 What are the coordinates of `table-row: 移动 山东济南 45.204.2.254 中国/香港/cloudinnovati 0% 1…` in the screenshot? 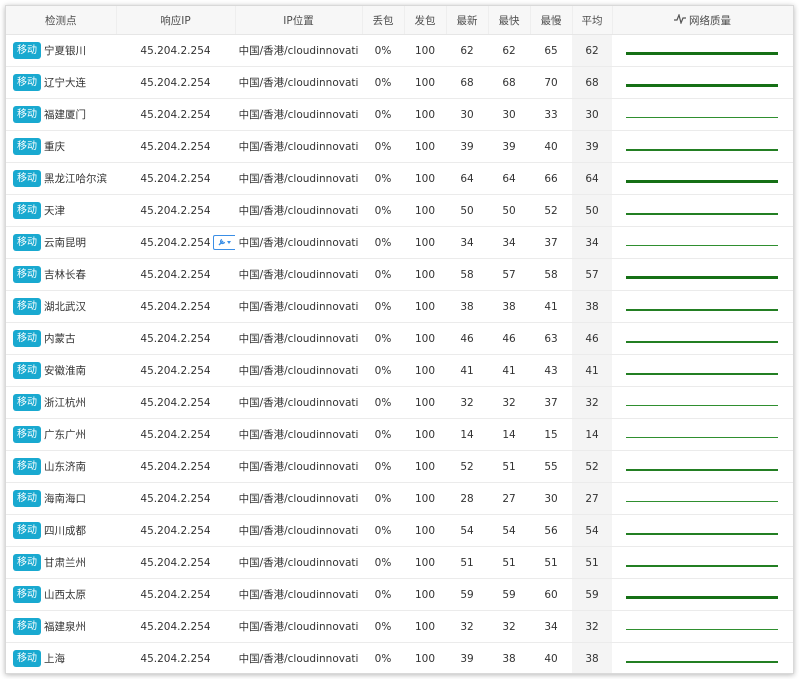 It's located at (399, 466).